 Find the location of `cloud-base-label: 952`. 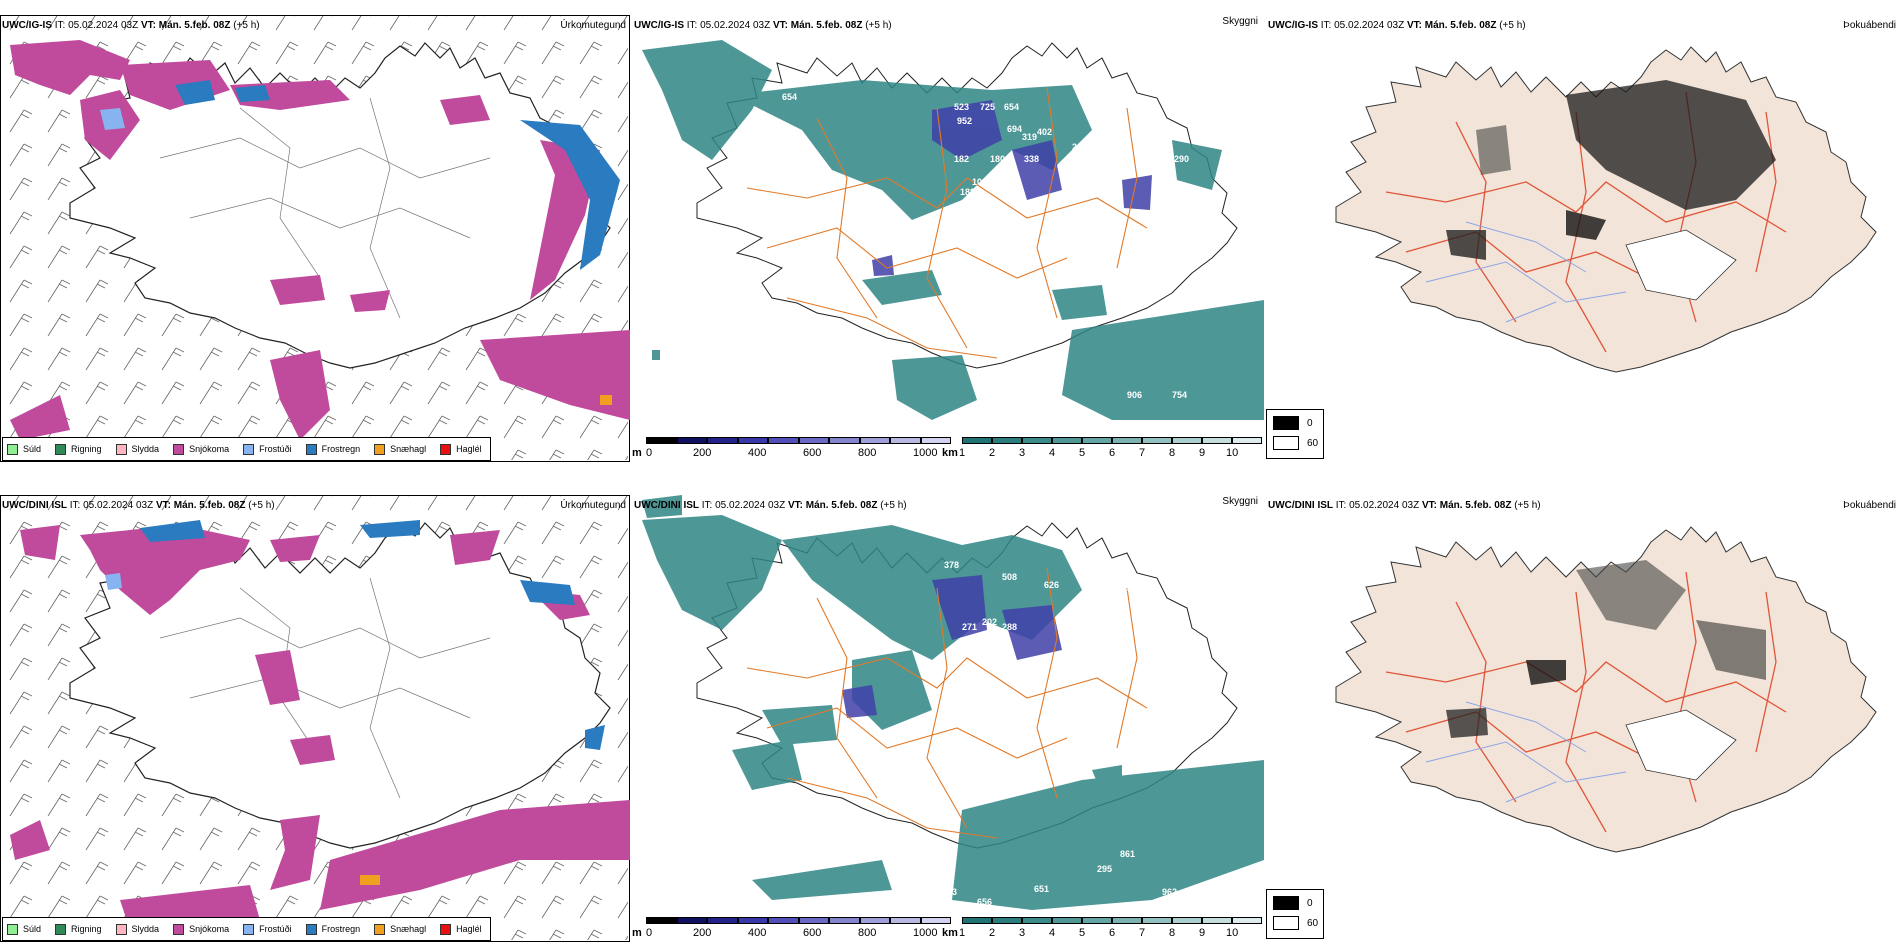

cloud-base-label: 952 is located at coordinates (964, 121).